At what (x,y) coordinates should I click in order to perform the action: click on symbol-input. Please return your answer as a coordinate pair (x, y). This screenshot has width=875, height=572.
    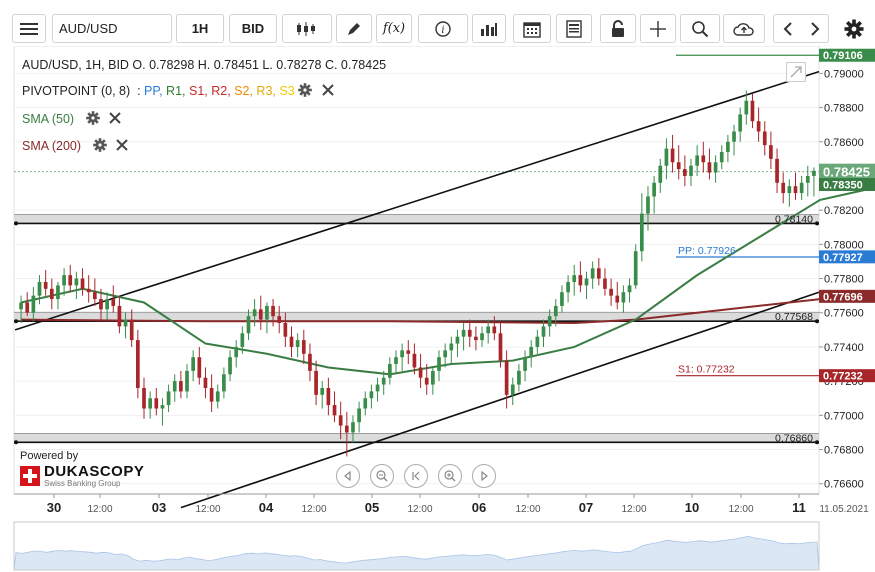
    Looking at the image, I should click on (112, 28).